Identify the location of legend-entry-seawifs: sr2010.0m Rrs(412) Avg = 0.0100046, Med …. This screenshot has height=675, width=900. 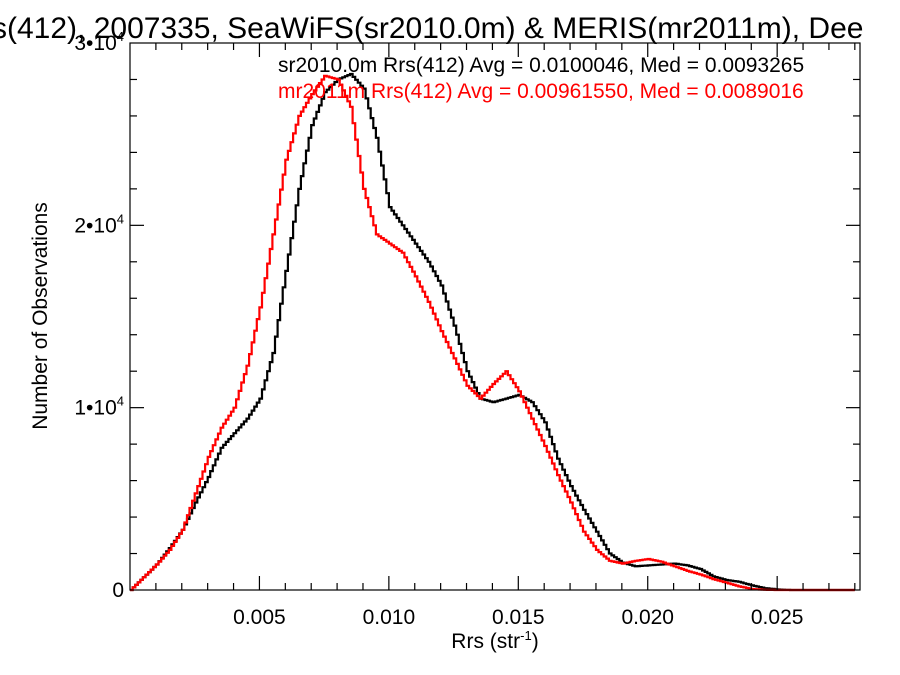
(541, 65).